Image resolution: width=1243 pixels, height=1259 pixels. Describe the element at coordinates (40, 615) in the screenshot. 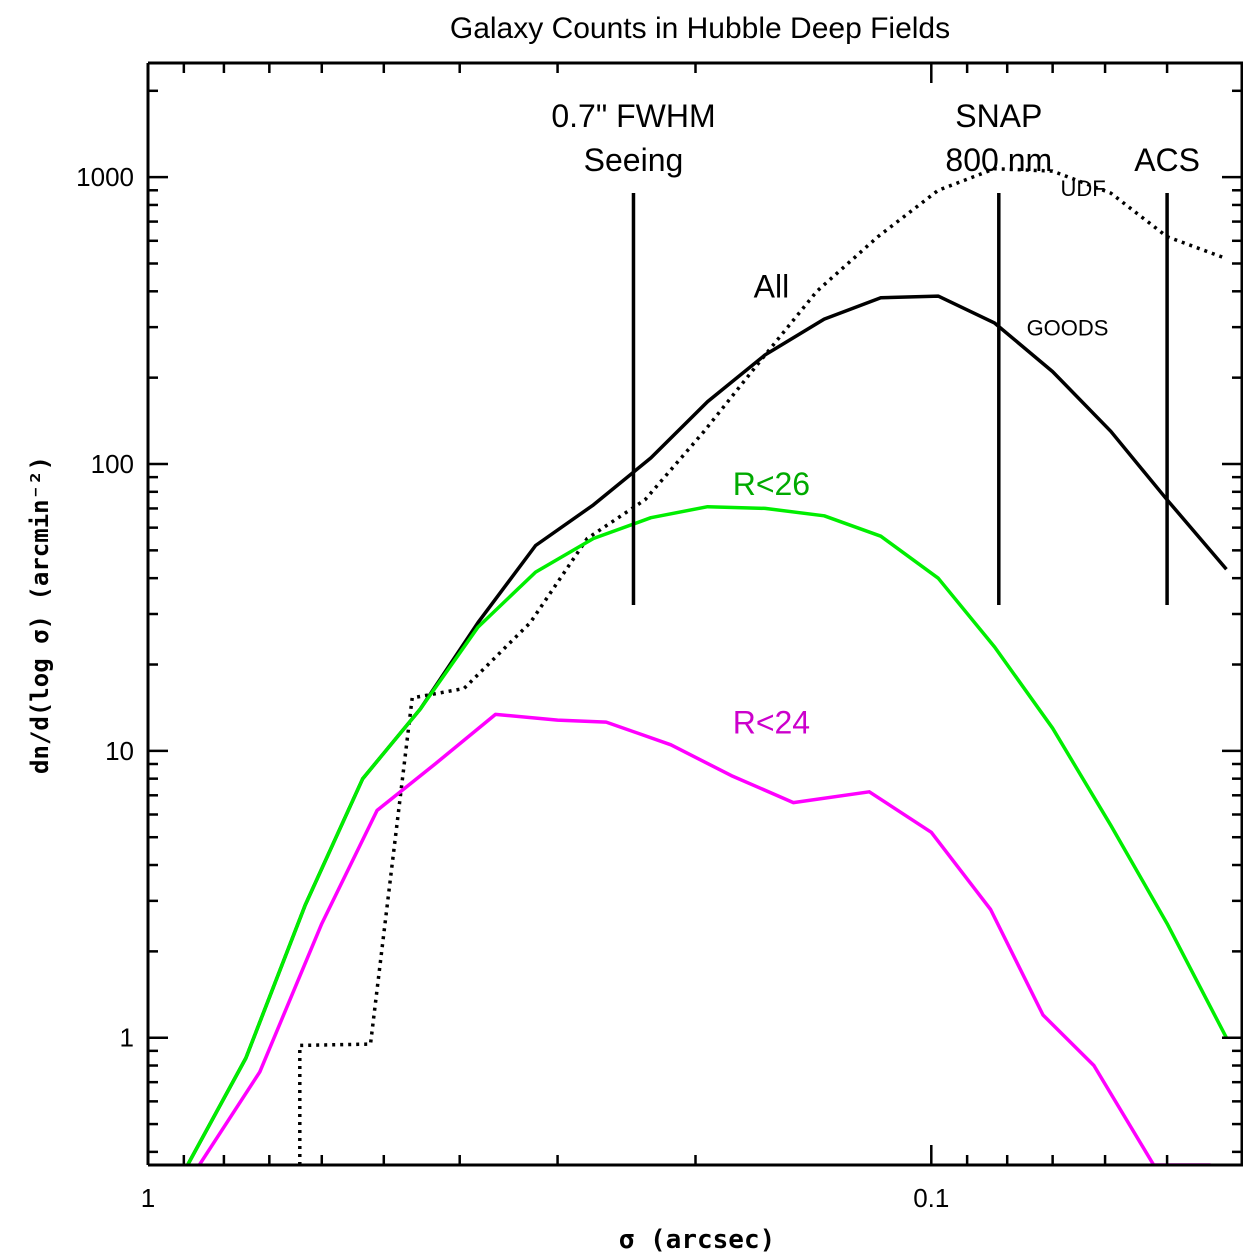

I see `y-axis-title: dn/d(log σ) (arcmin⁻²)` at that location.